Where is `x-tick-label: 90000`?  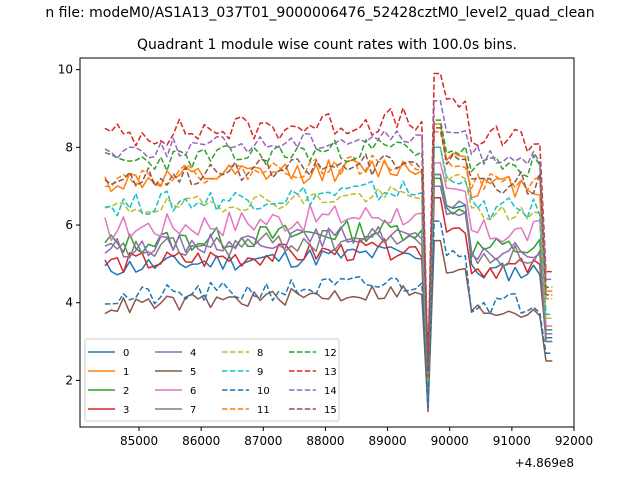
x-tick-label: 90000 is located at coordinates (450, 441).